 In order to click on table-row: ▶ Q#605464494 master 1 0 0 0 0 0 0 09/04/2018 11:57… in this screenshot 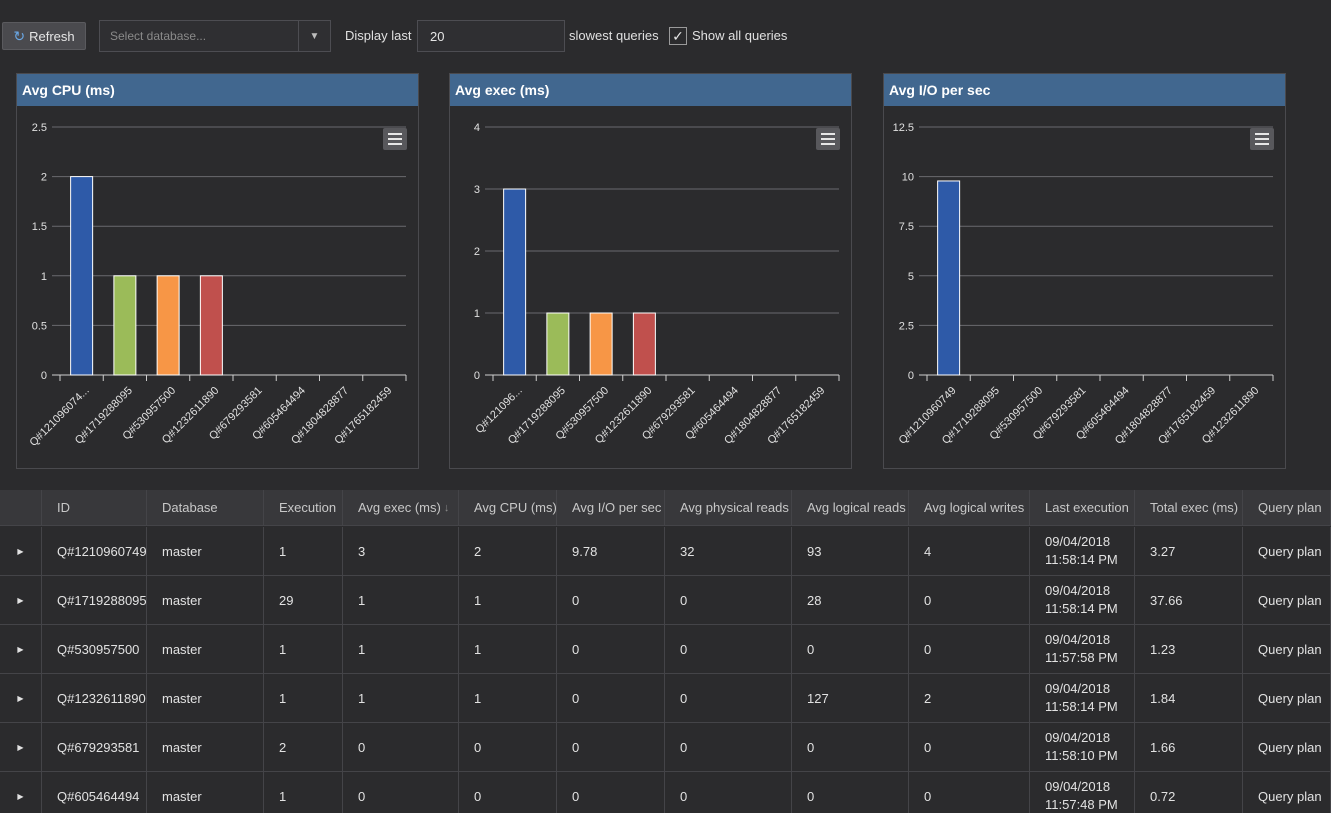, I will do `click(665, 792)`.